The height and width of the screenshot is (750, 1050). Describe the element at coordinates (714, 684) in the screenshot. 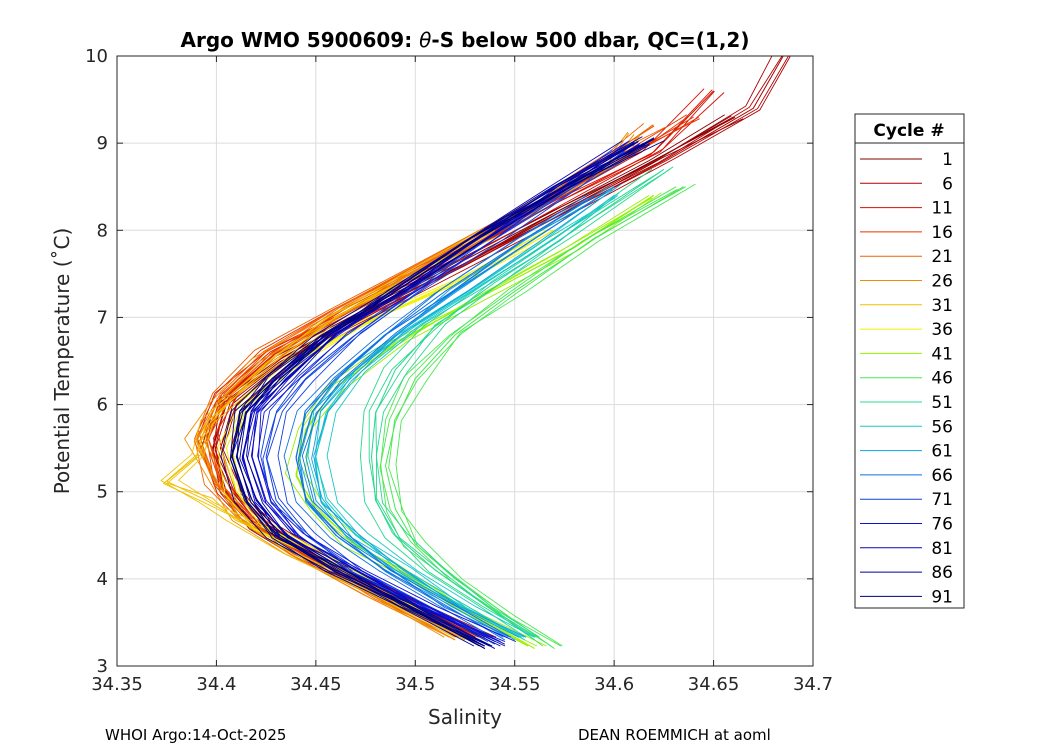

I see `x-tick-label: 34.65` at that location.